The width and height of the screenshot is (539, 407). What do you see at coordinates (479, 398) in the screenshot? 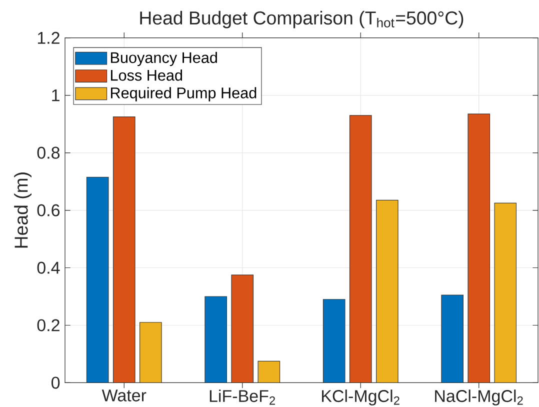
I see `x-tick-label: NaCl-MgCl$_{2}$` at bounding box center [479, 398].